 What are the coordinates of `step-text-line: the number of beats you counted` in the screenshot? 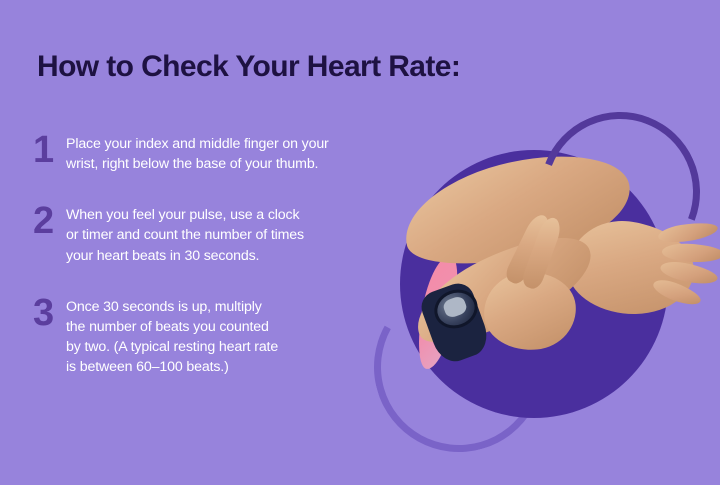 It's located at (167, 326).